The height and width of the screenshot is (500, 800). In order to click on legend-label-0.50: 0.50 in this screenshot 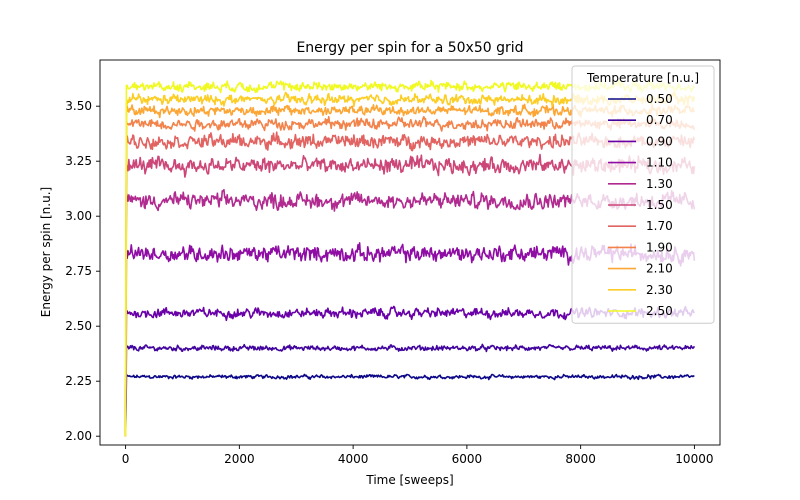, I will do `click(659, 99)`.